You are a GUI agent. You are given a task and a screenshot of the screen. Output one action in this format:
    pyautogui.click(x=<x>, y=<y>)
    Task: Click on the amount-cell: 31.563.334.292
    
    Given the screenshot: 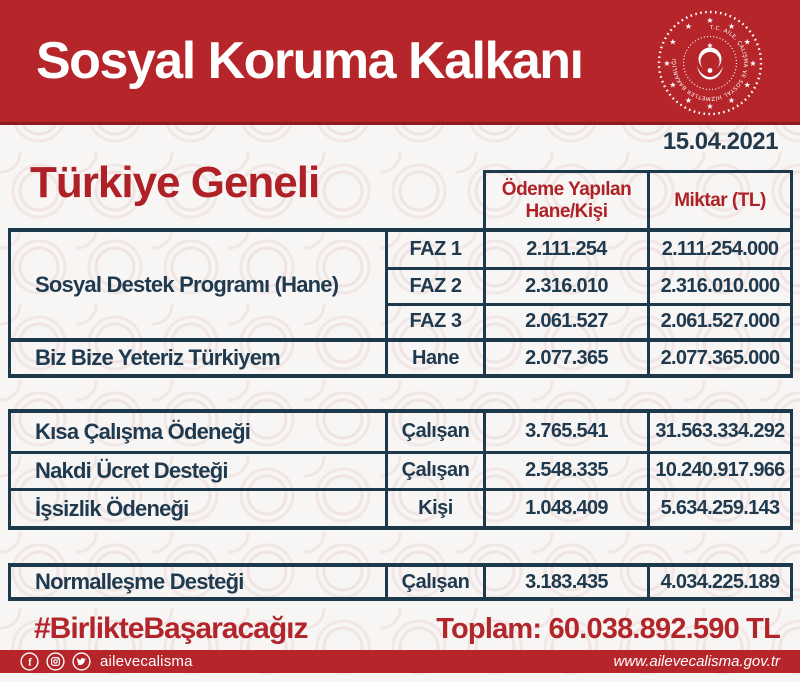 What is the action you would take?
    pyautogui.click(x=718, y=432)
    